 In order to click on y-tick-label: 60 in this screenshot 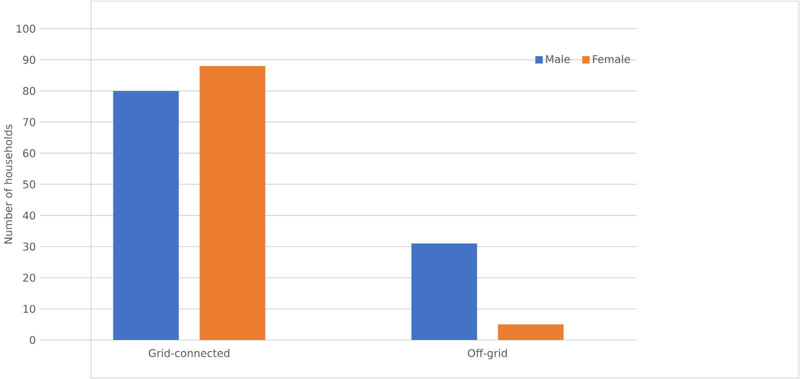, I will do `click(29, 153)`.